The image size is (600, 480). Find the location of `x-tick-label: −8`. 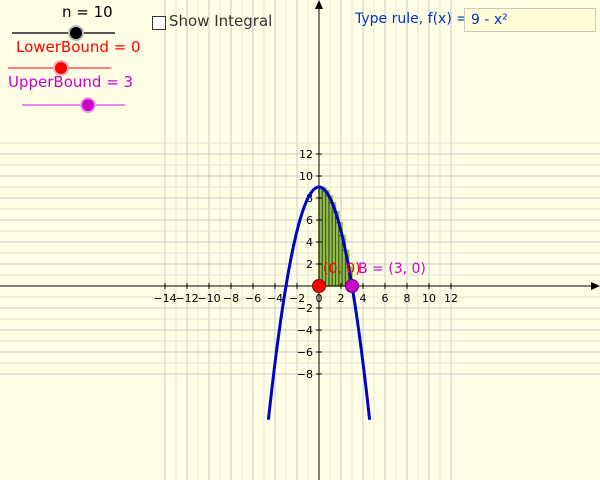

x-tick-label: −8 is located at coordinates (231, 298).